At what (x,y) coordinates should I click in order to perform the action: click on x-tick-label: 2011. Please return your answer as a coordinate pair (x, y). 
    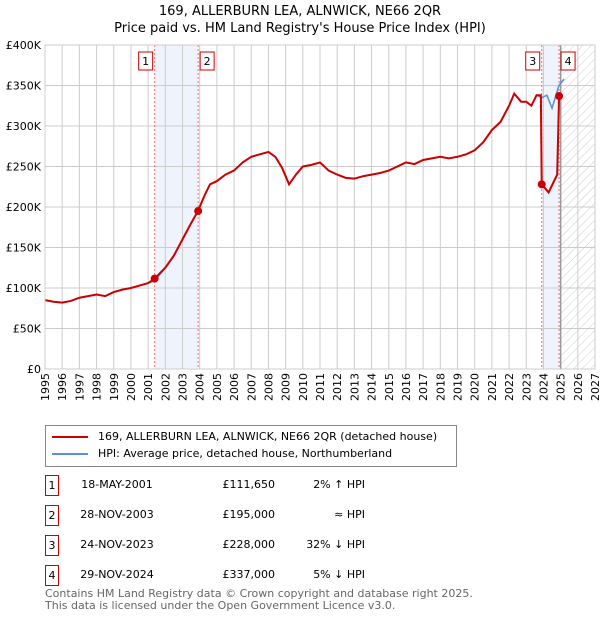
    Looking at the image, I should click on (320, 387).